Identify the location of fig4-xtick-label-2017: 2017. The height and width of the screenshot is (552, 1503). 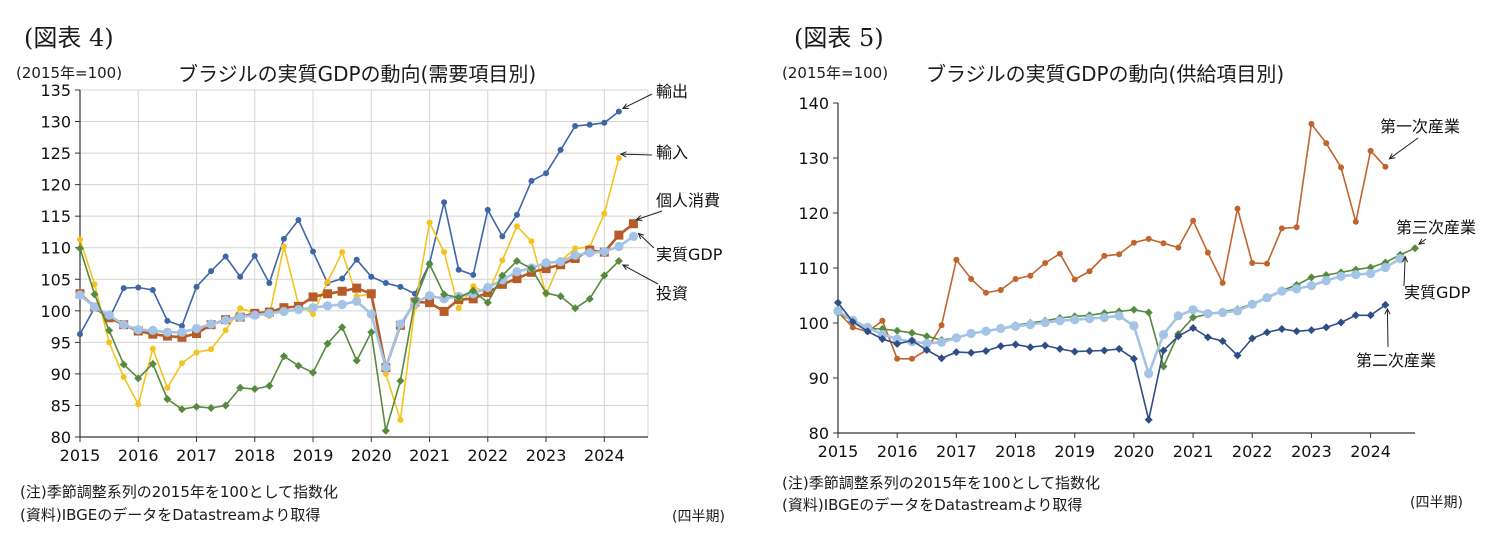
(196, 455).